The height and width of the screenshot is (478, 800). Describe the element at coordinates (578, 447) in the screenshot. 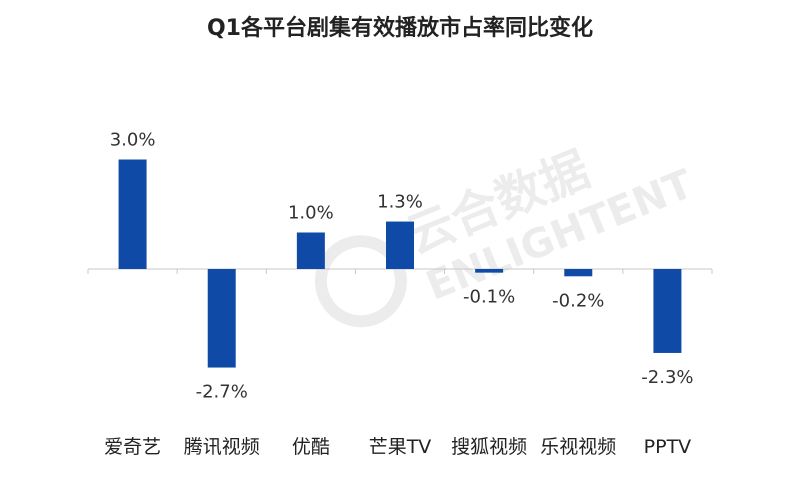

I see `category-label: 乐视视频` at that location.